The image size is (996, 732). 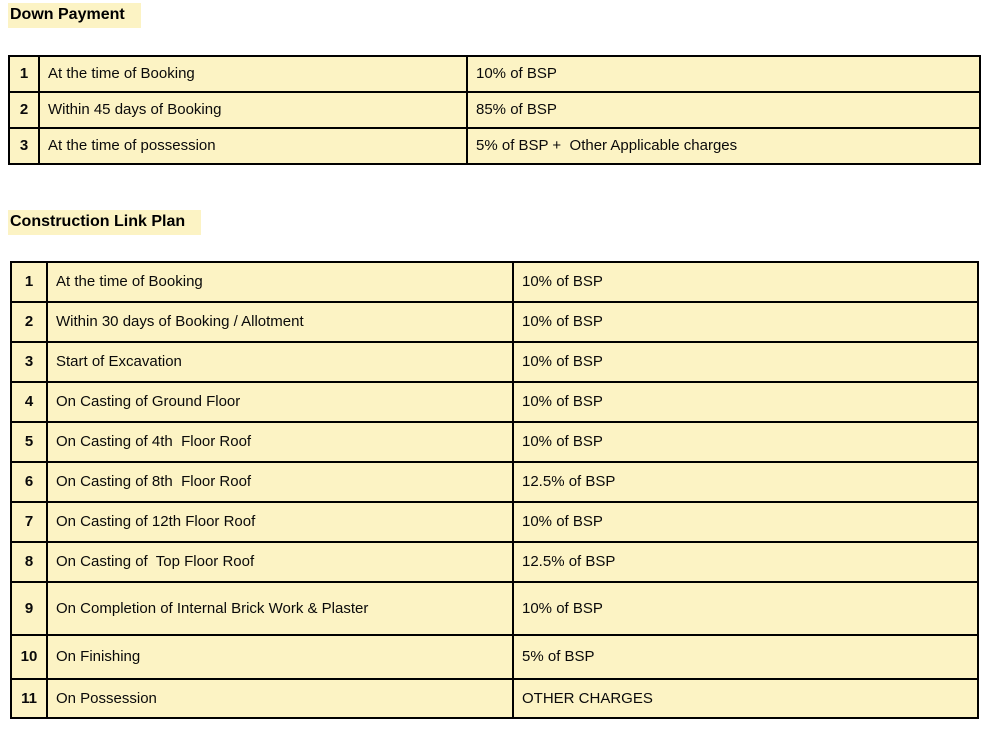 I want to click on row-number-cell: 7, so click(x=29, y=522).